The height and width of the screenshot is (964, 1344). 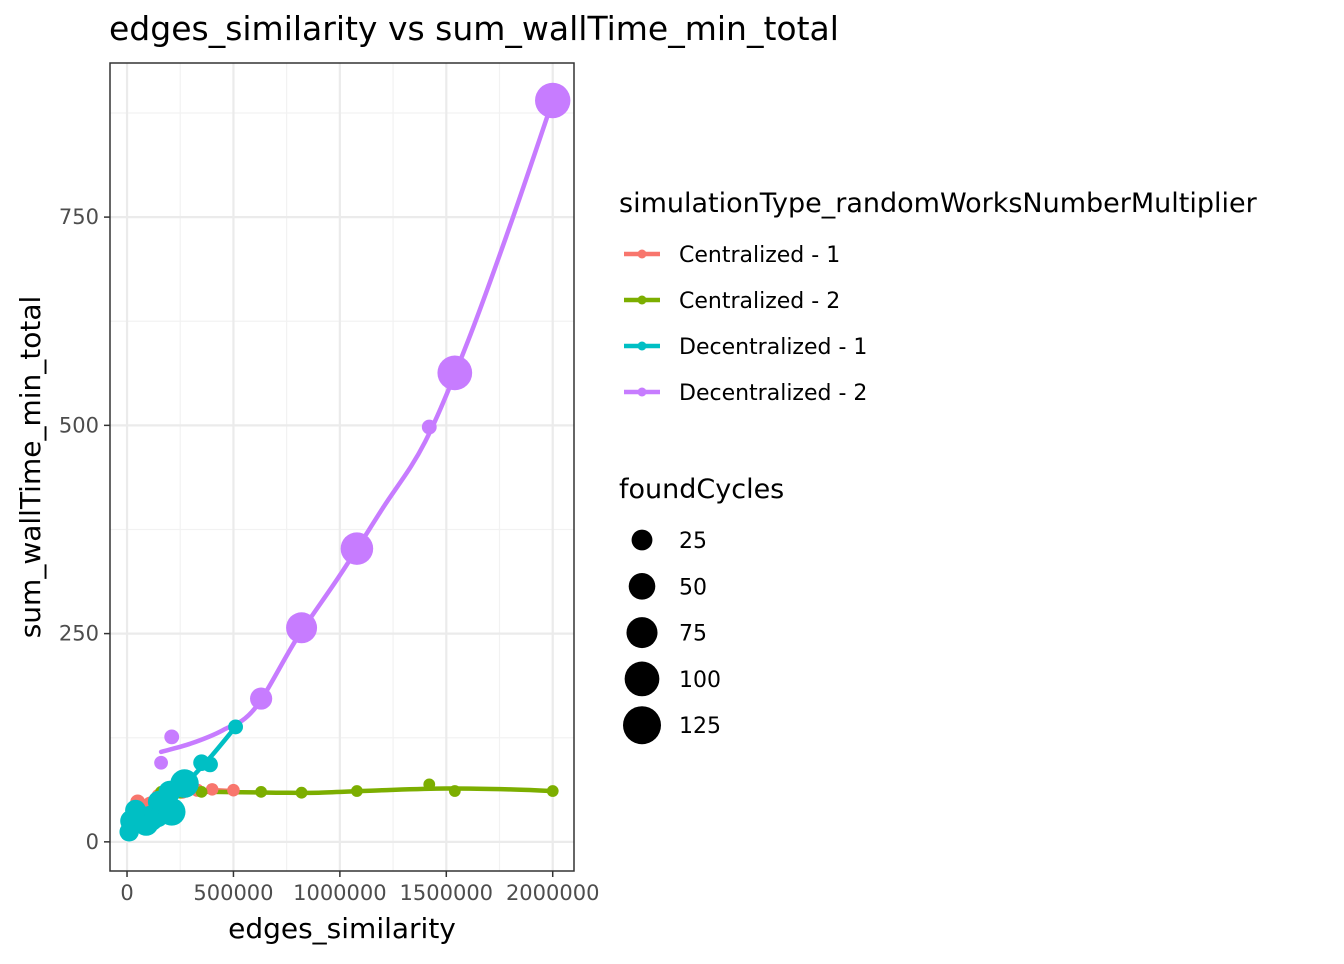 I want to click on y-tick-label: 750, so click(x=79, y=217).